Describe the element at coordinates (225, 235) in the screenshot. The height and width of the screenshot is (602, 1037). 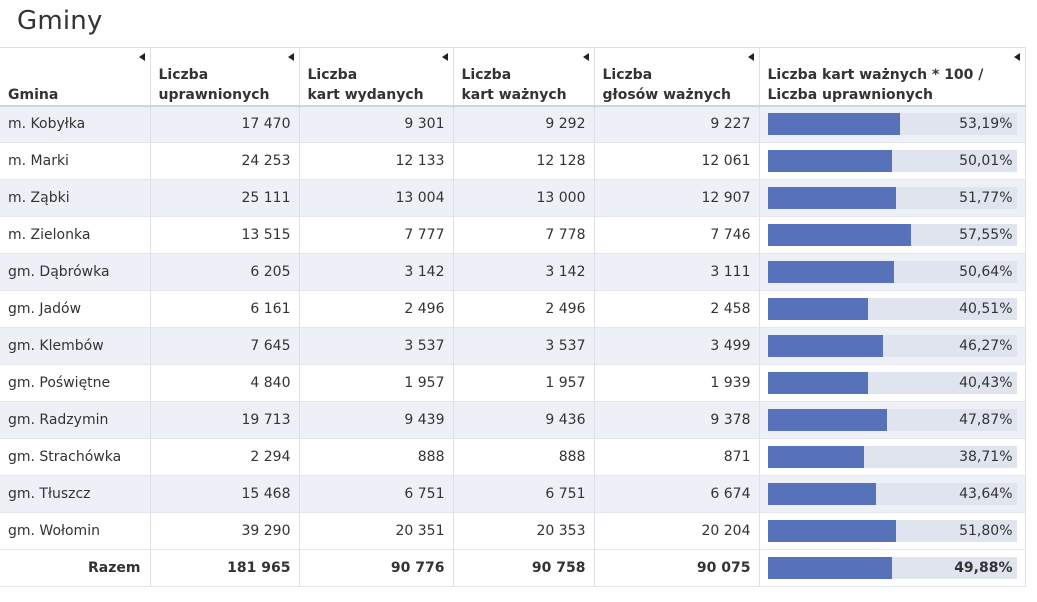
I see `cell-uprawnionych: 13 515` at that location.